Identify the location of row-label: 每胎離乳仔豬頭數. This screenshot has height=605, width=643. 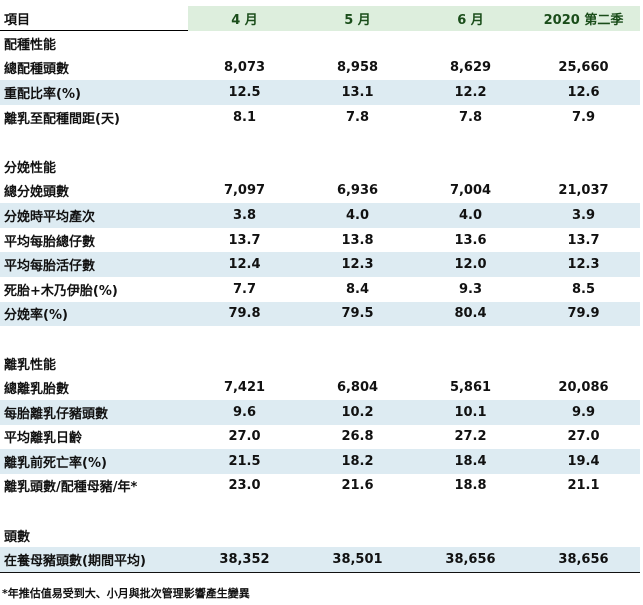
(94, 412).